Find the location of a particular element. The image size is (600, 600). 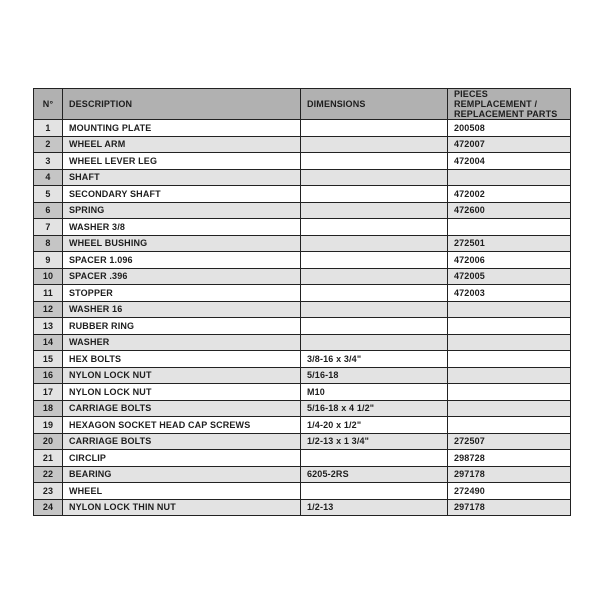

cell-number: 7 is located at coordinates (48, 227).